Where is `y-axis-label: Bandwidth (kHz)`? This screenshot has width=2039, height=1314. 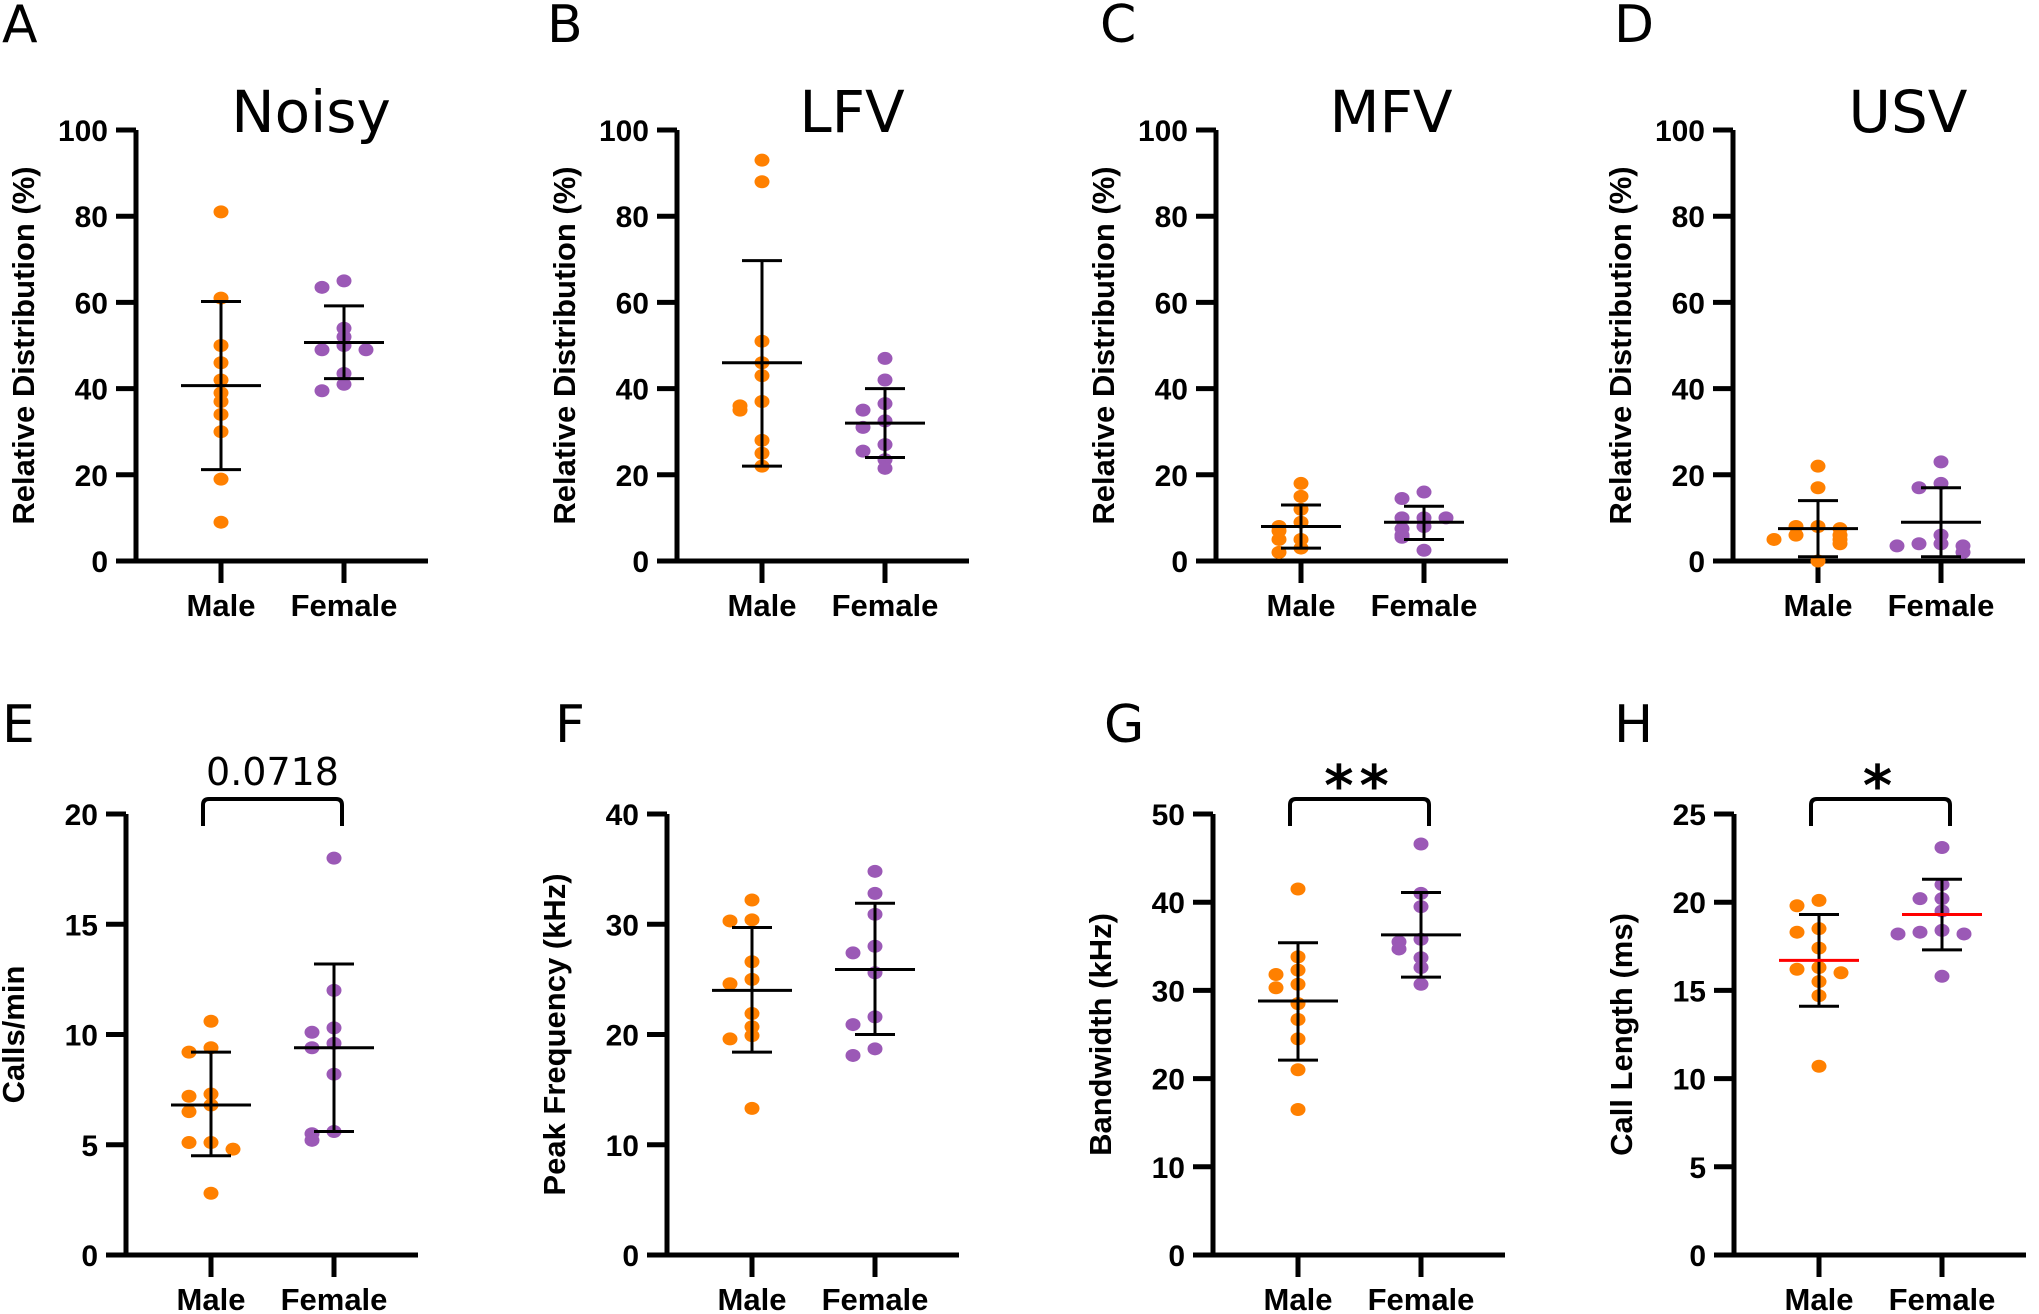
y-axis-label: Bandwidth (kHz) is located at coordinates (1100, 1034).